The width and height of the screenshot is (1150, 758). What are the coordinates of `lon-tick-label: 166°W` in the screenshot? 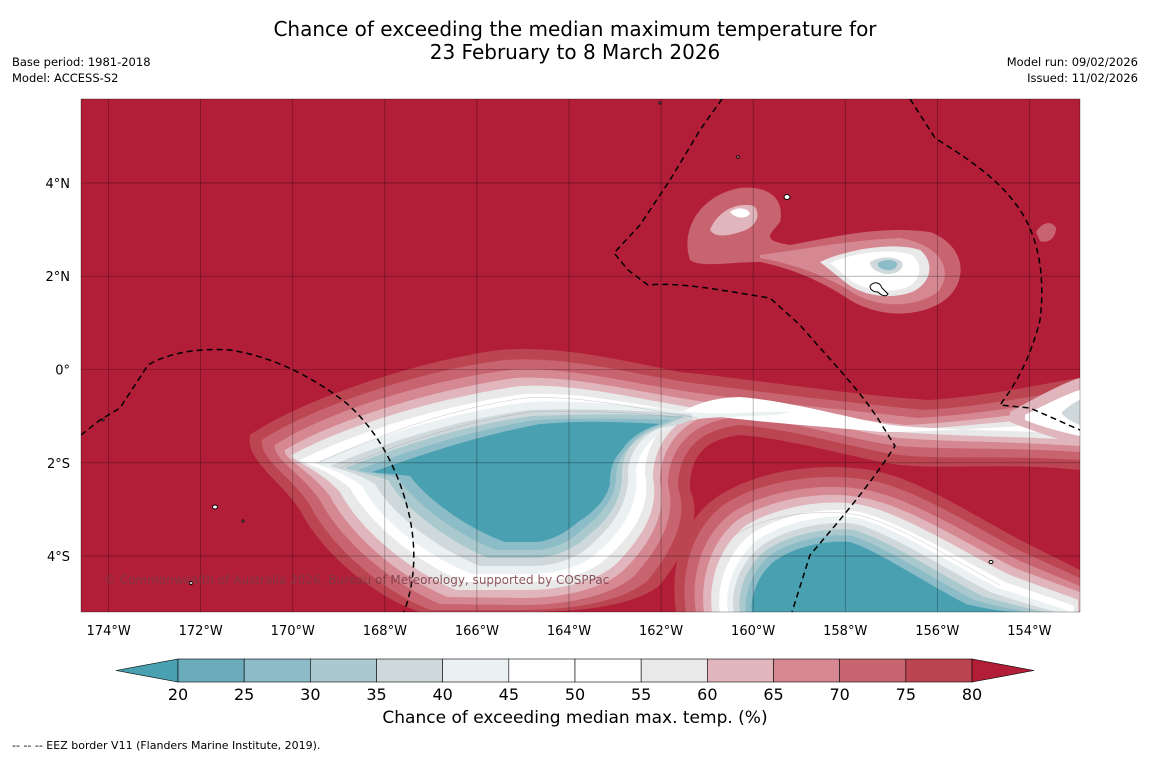 It's located at (477, 631).